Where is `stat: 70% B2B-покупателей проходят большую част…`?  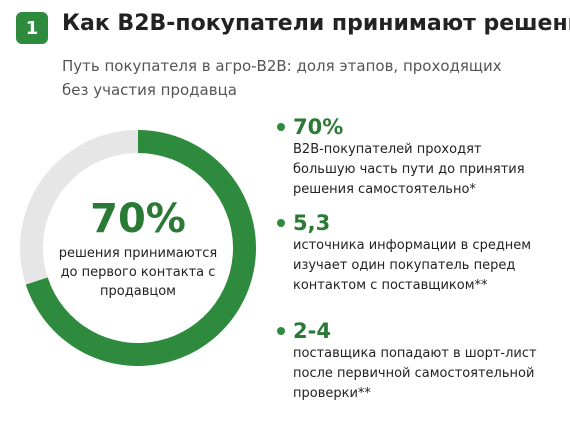
stat: 70% B2B-покупателей проходят большую част… is located at coordinates (412, 157).